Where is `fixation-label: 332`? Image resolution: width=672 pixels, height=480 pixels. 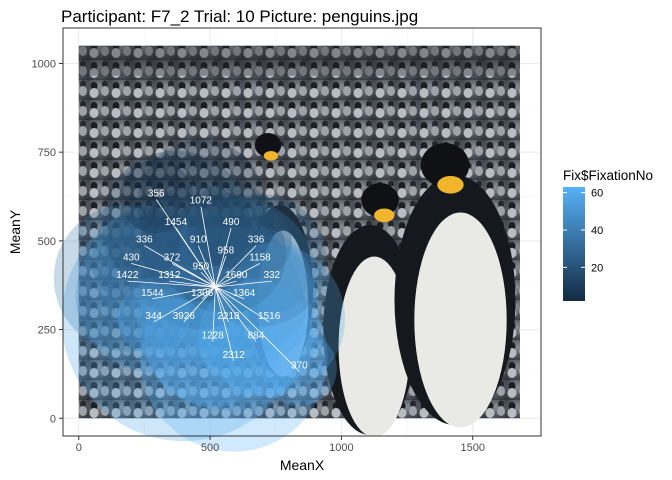
fixation-label: 332 is located at coordinates (271, 275).